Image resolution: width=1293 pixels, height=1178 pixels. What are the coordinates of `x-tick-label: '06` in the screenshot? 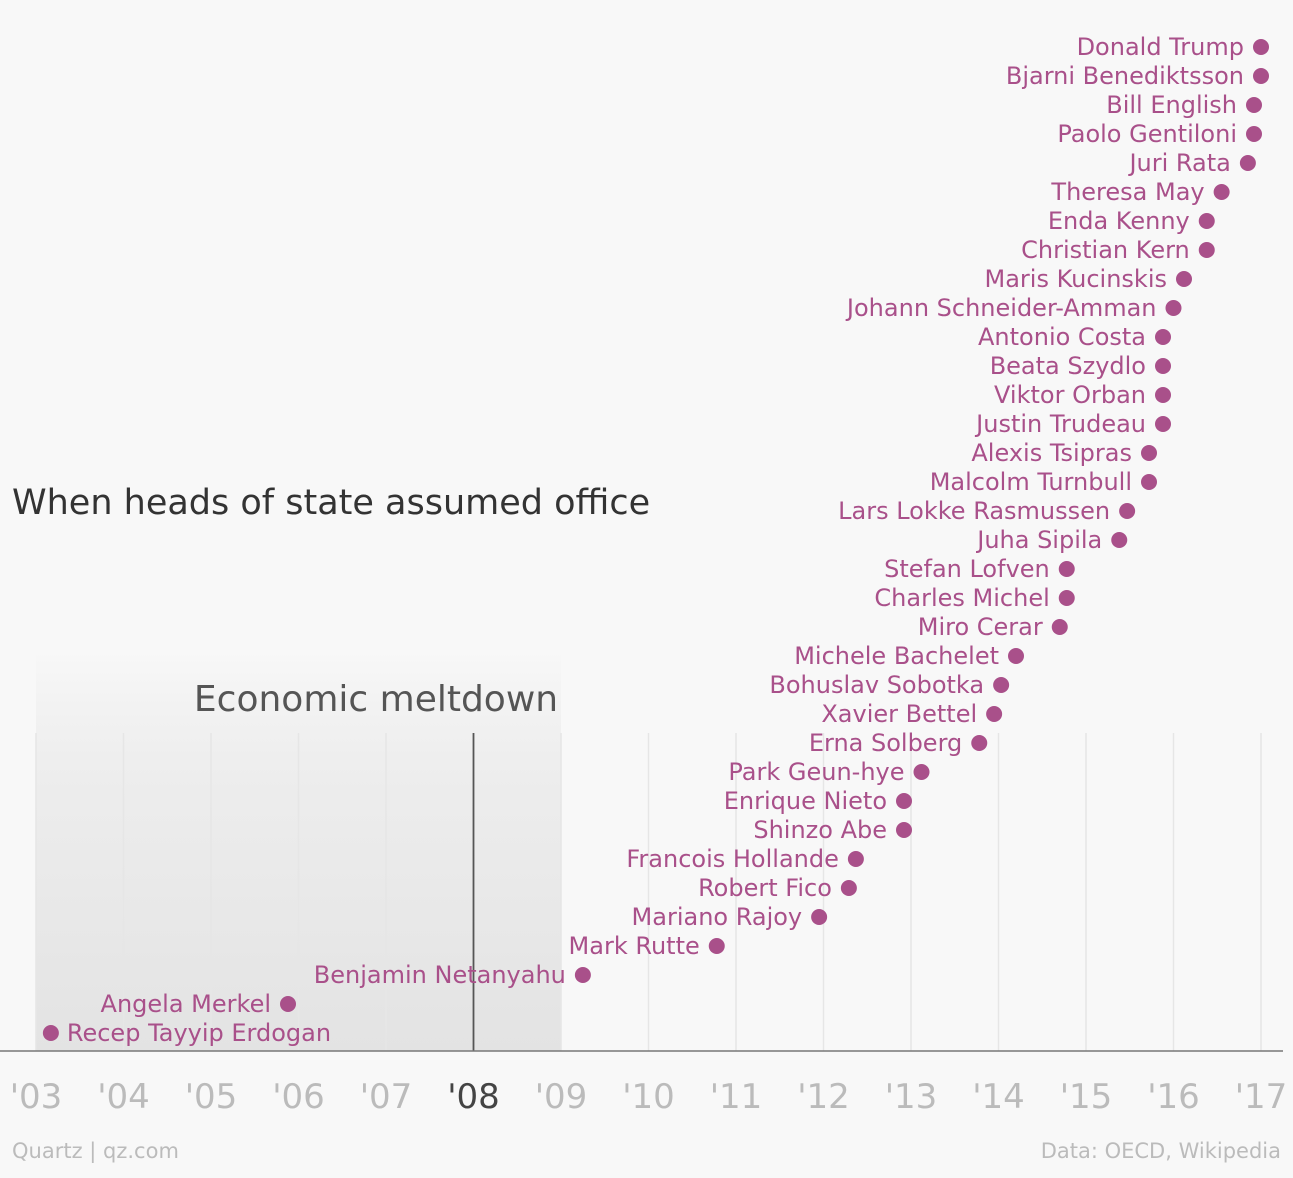 It's located at (298, 1097).